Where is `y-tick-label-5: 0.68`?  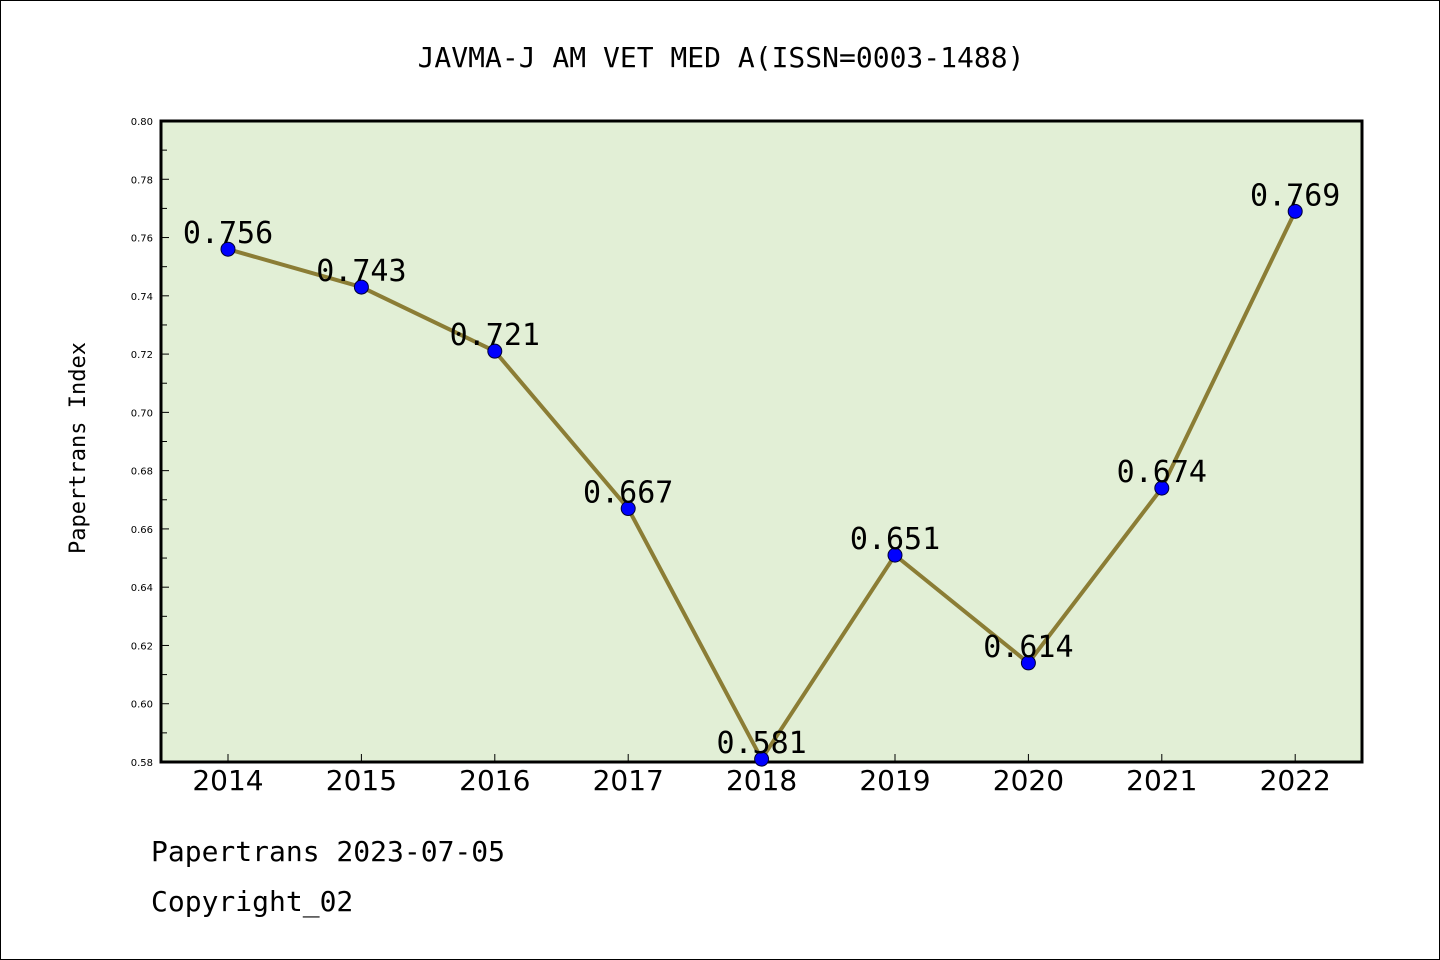 y-tick-label-5: 0.68 is located at coordinates (142, 472).